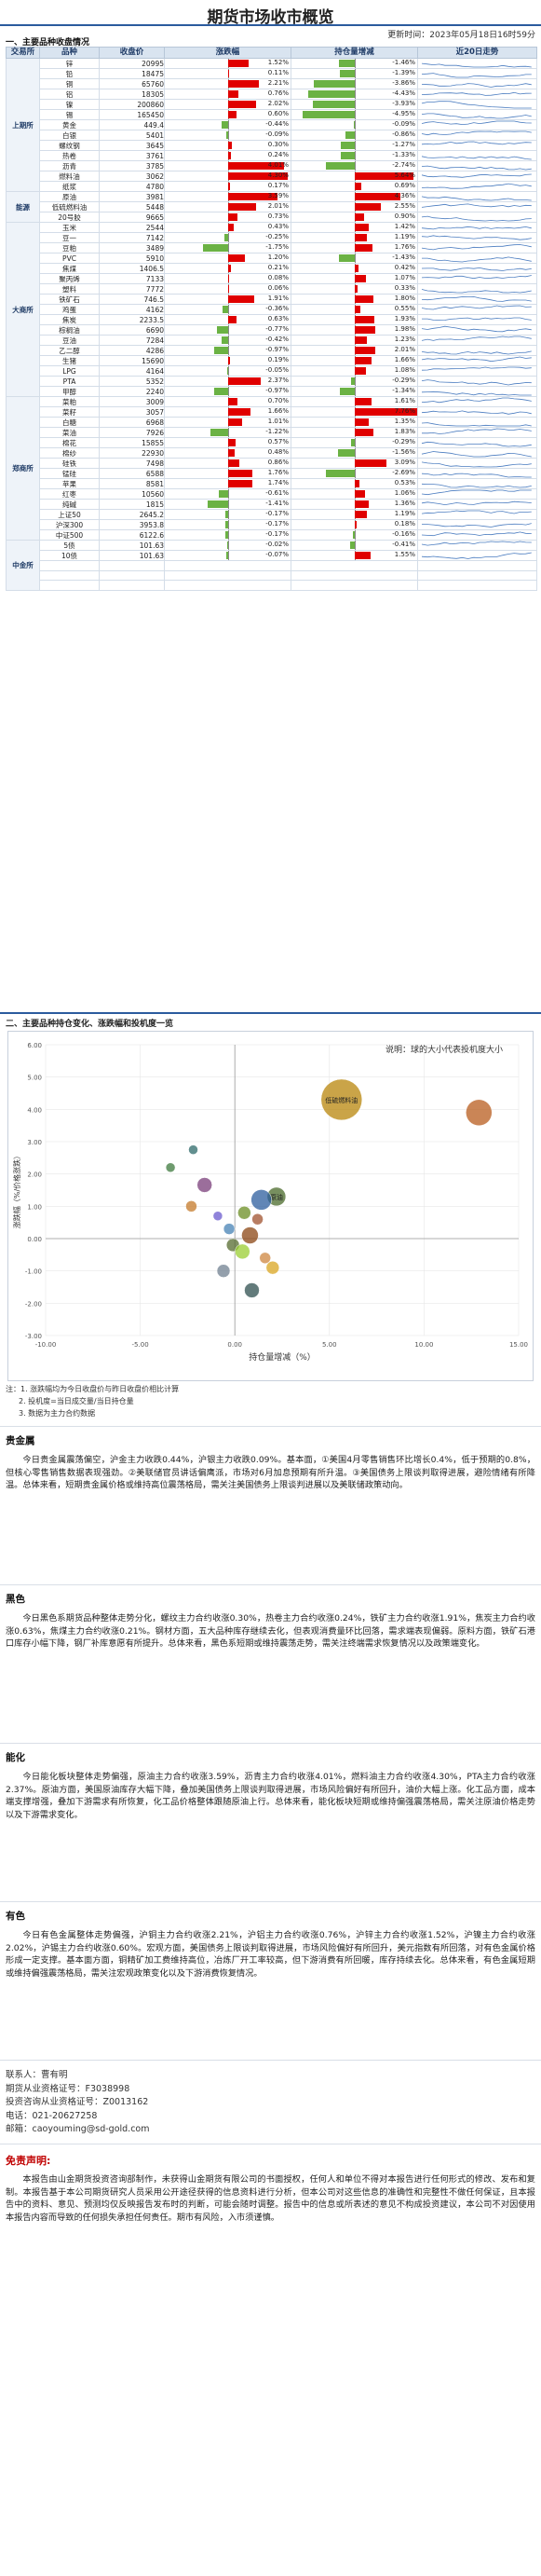  What do you see at coordinates (355, 453) in the screenshot?
I see `oi-bar-cell: -1.56%` at bounding box center [355, 453].